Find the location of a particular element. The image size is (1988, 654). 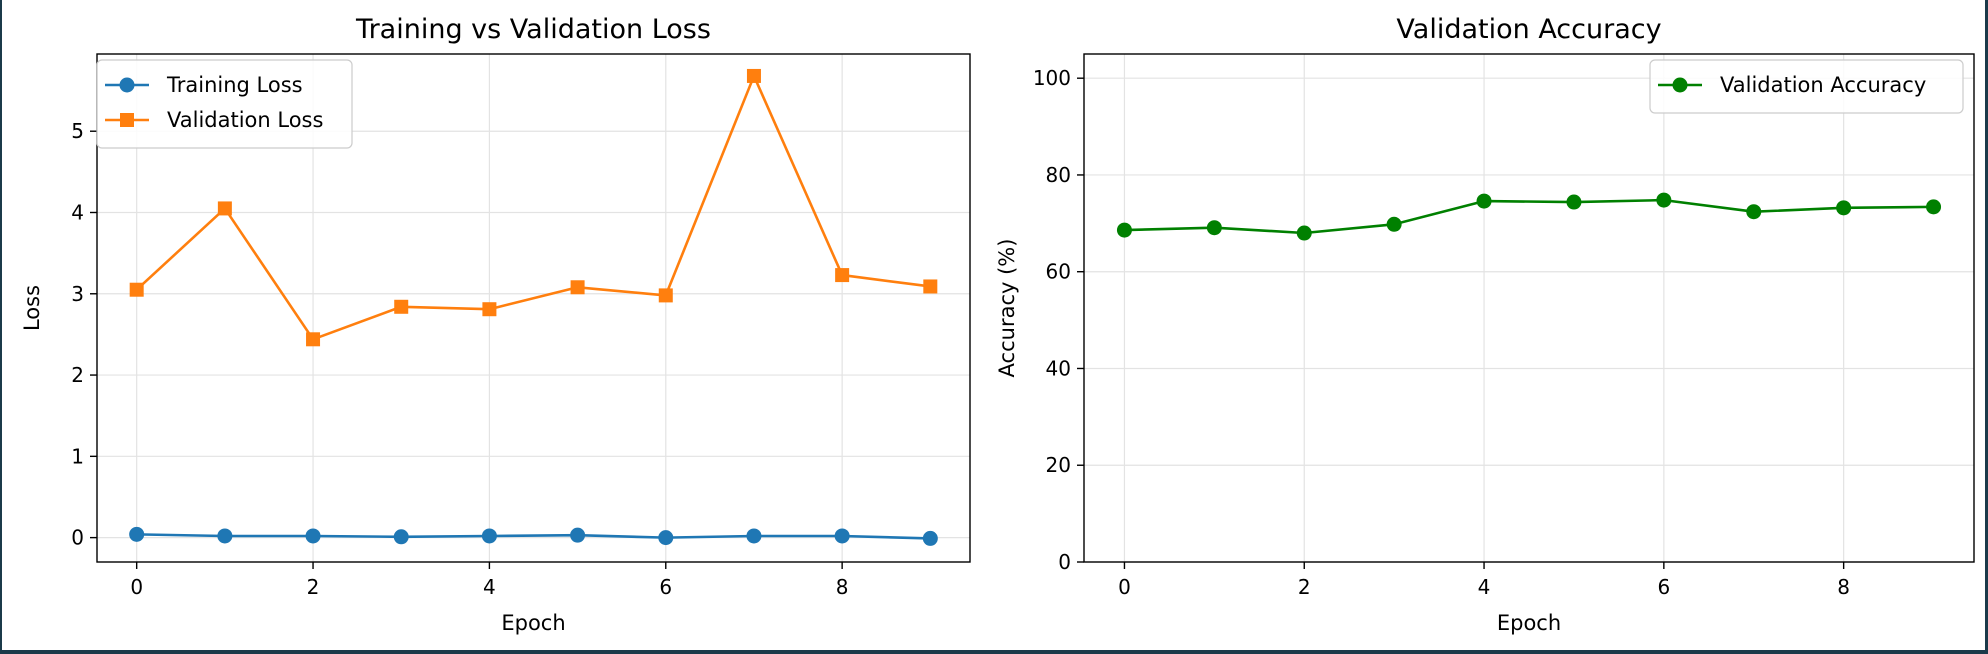

legend: Training Loss Validation Loss is located at coordinates (224, 104).